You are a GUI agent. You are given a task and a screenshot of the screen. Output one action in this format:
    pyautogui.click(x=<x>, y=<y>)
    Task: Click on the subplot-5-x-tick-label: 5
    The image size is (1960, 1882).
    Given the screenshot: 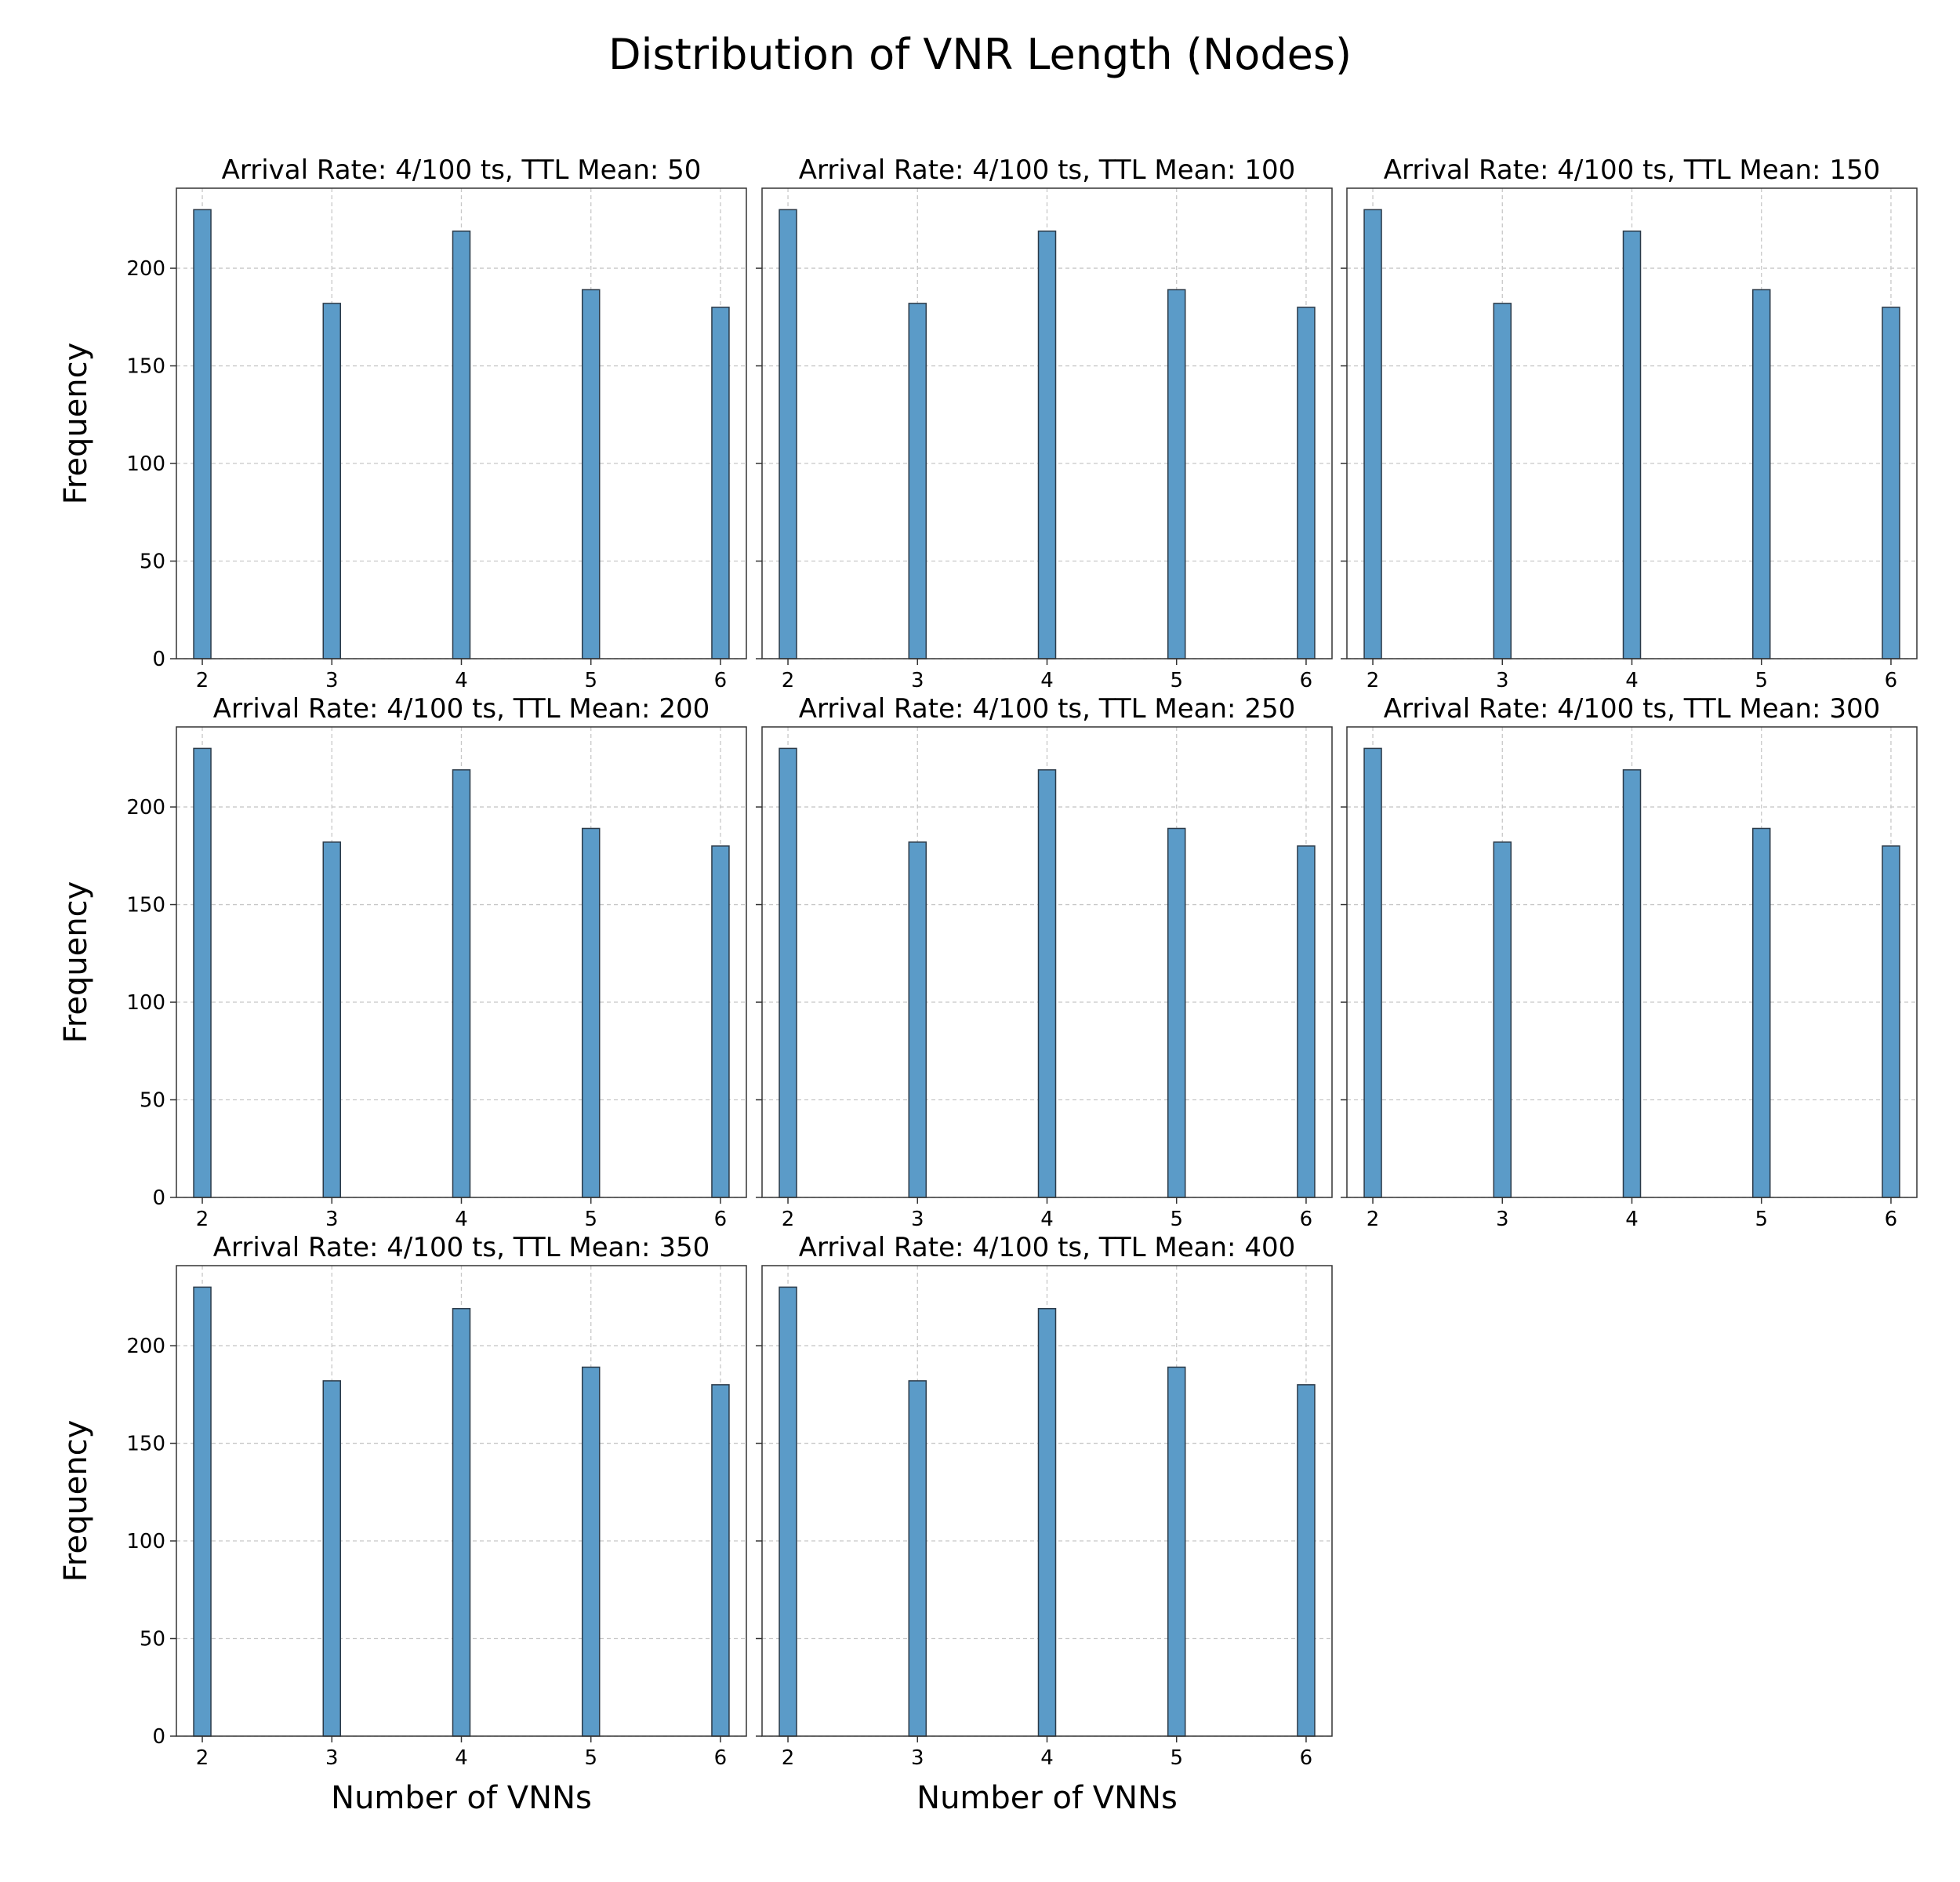 What is the action you would take?
    pyautogui.click(x=1176, y=1219)
    